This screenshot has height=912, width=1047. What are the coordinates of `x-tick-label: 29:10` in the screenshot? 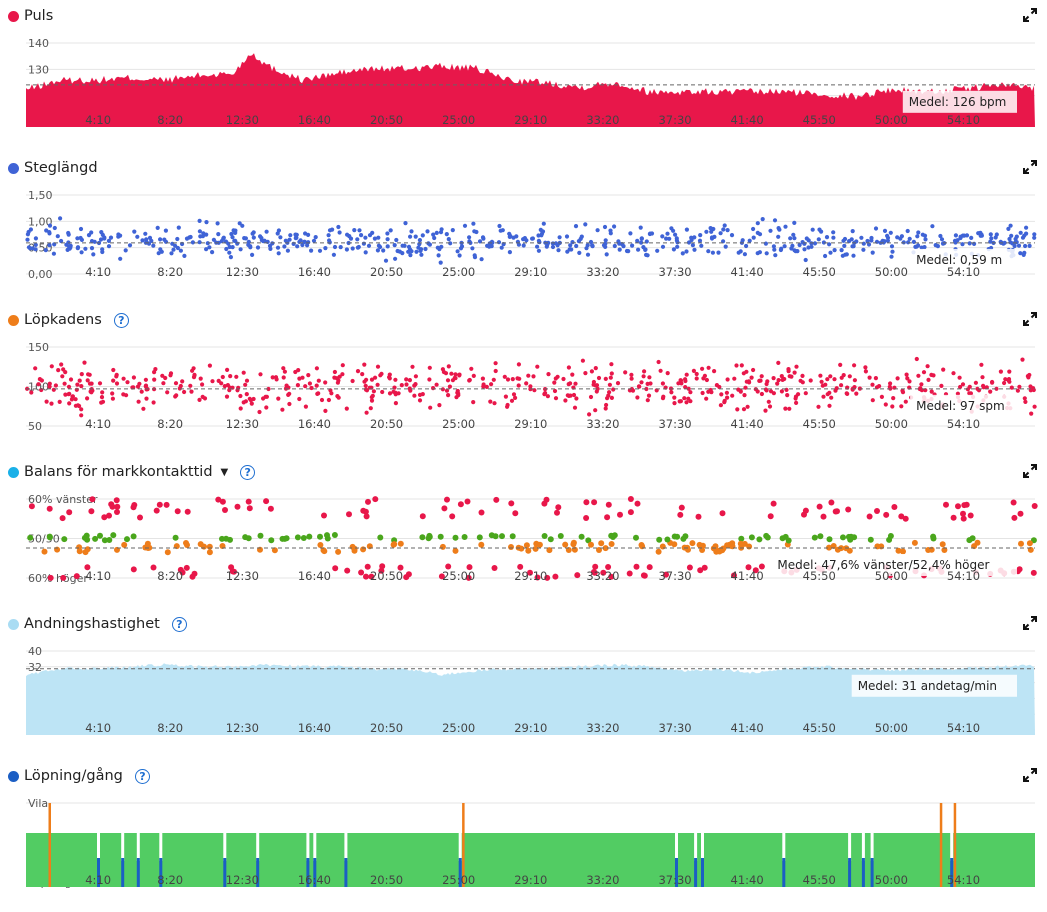 It's located at (530, 576).